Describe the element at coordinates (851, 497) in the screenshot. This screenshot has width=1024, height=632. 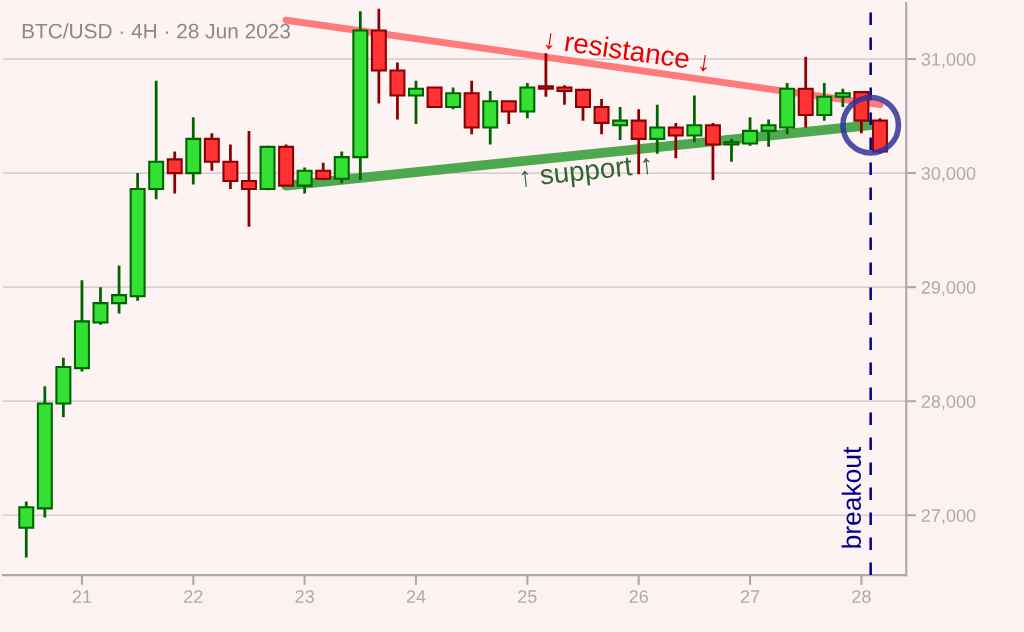
I see `ref-line-label: breakout` at that location.